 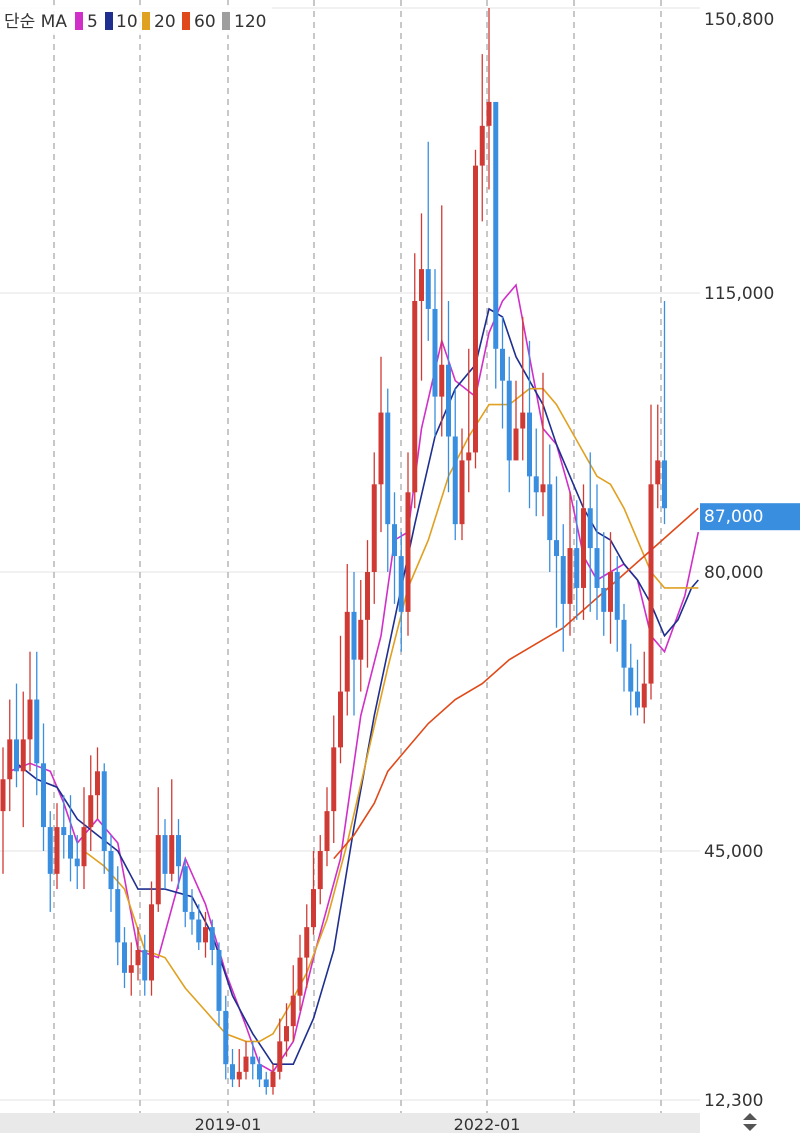 I want to click on current-price-label: 87,000, so click(x=733, y=517).